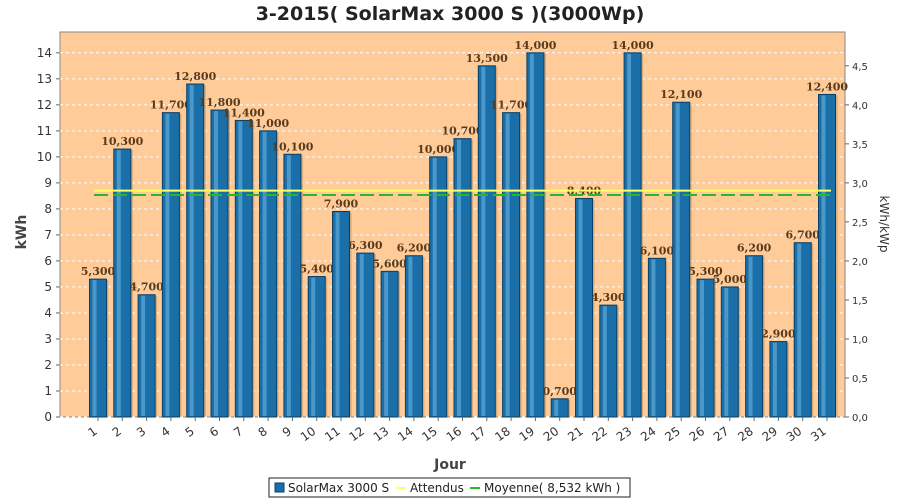 This screenshot has width=900, height=500. I want to click on x-tick-label: 28, so click(745, 434).